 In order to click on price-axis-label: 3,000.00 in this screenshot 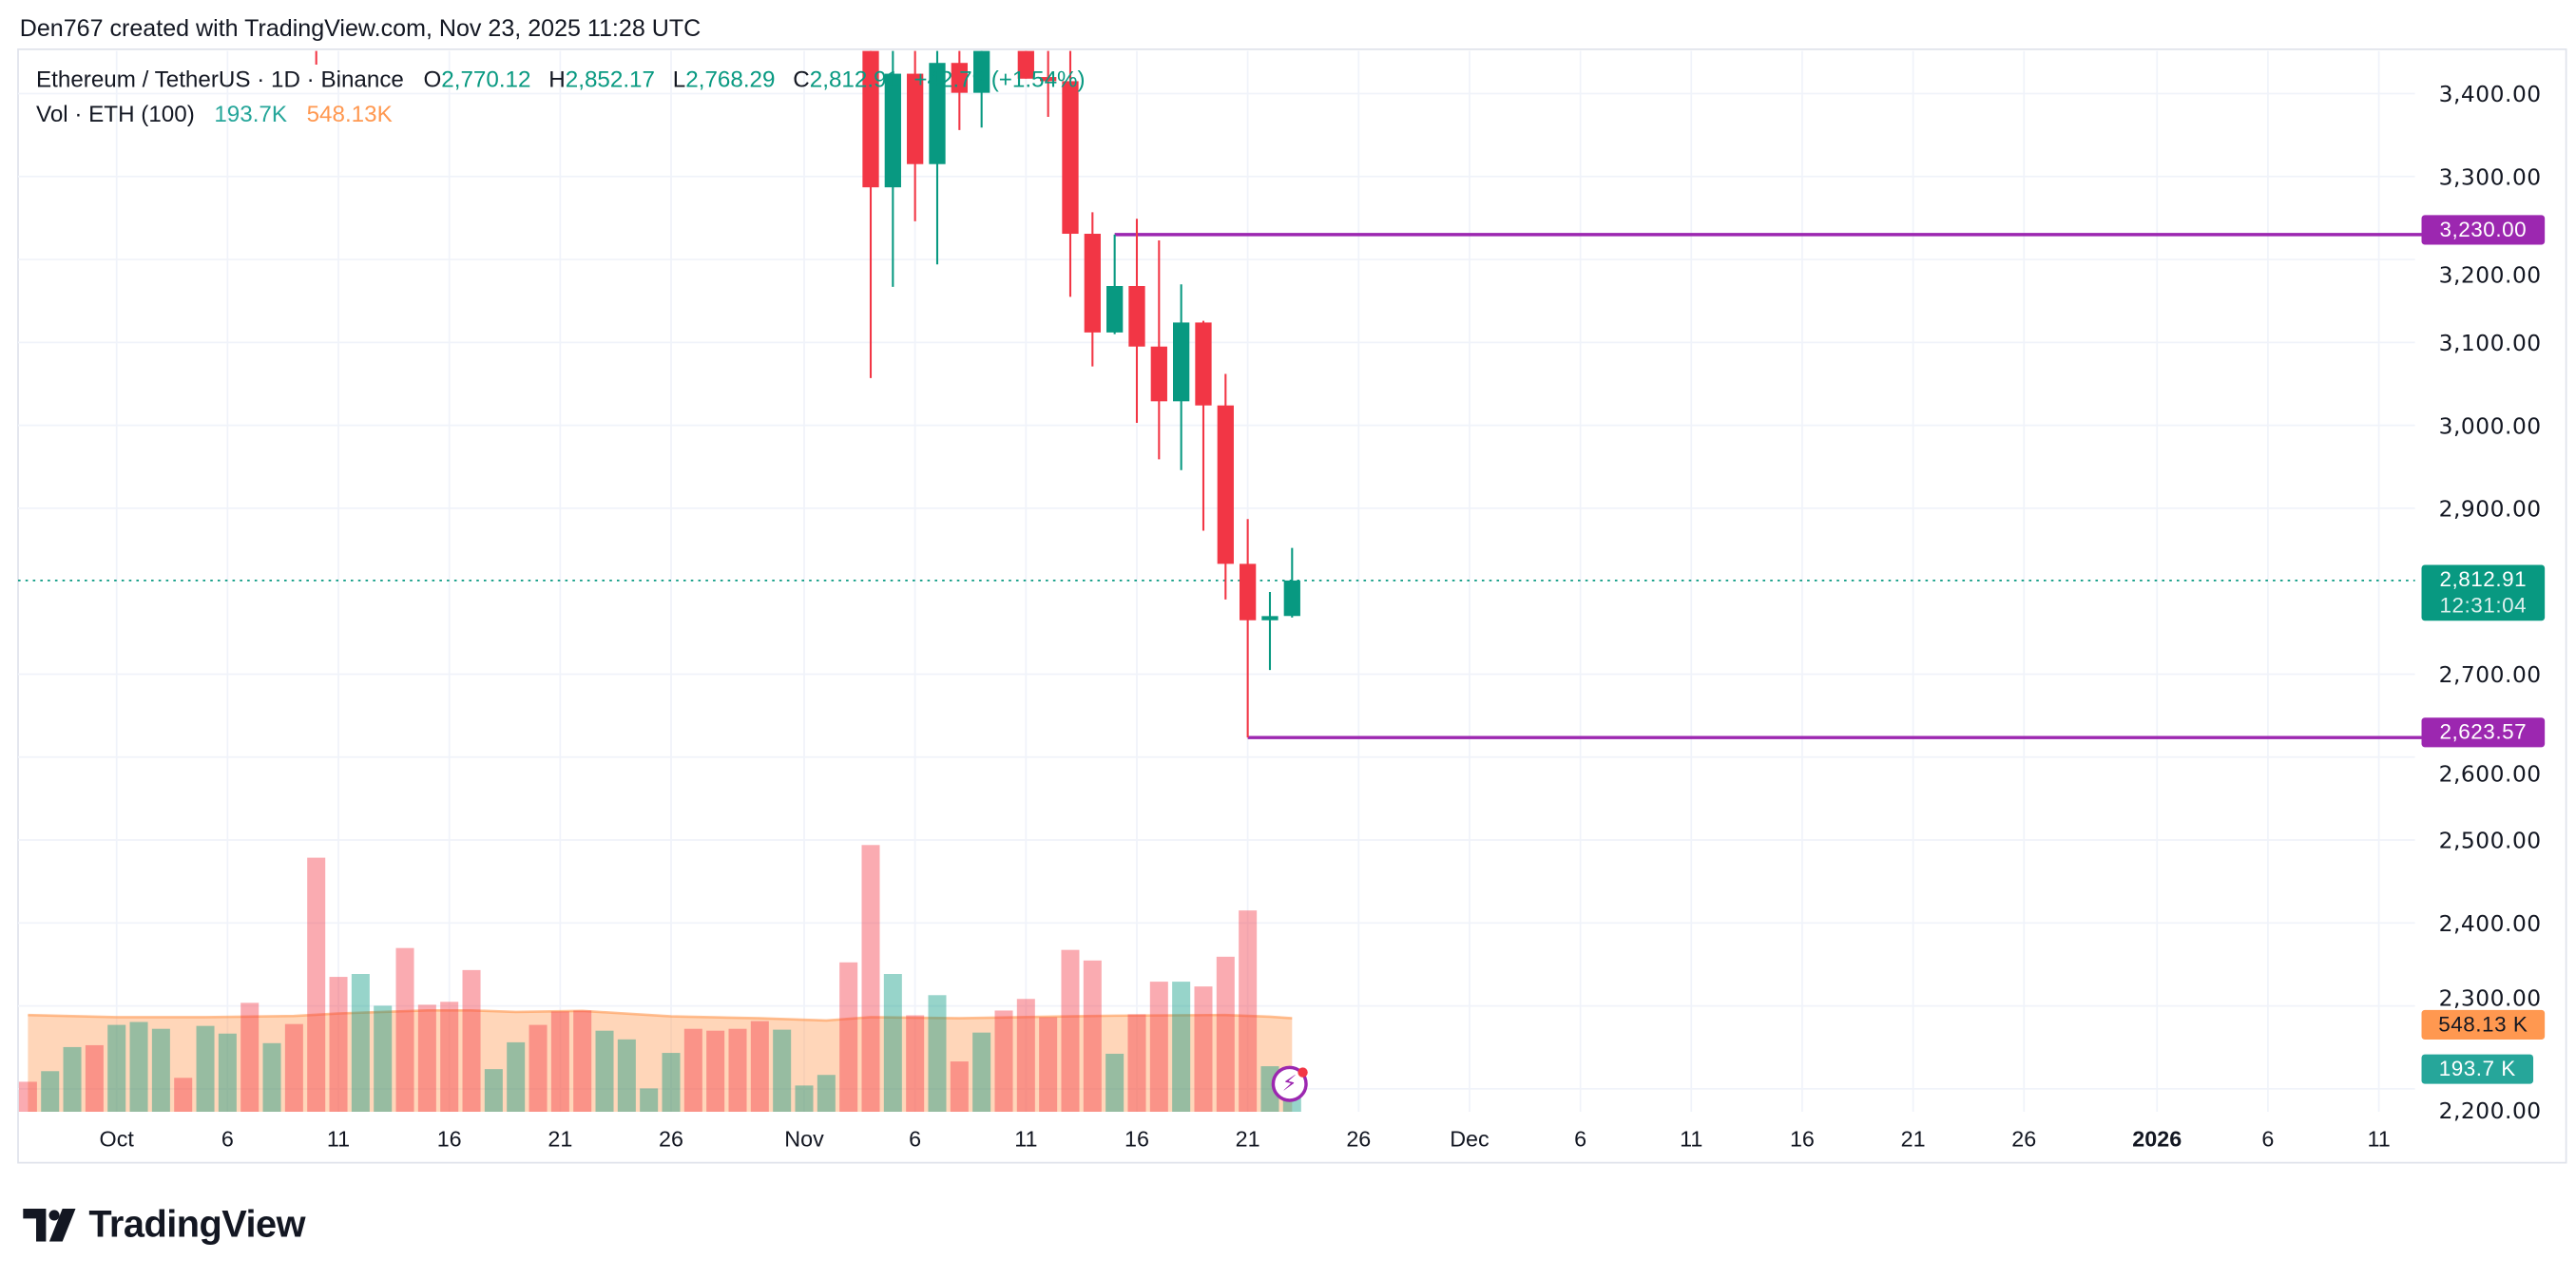, I will do `click(2491, 426)`.